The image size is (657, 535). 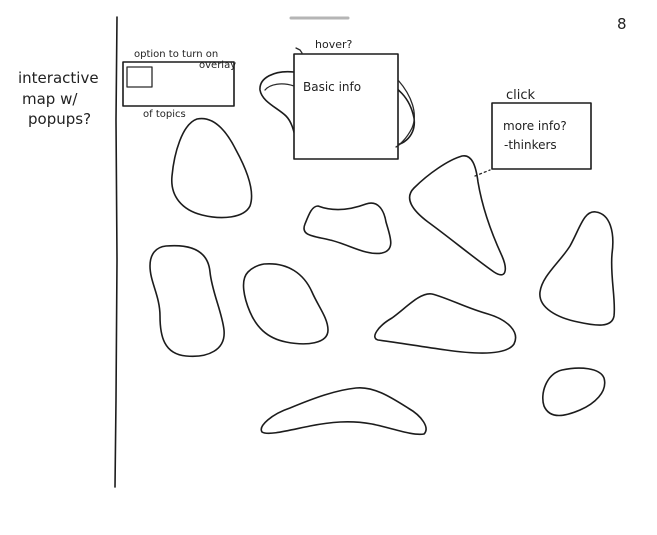 I want to click on hover-region-edge, so click(x=405, y=113).